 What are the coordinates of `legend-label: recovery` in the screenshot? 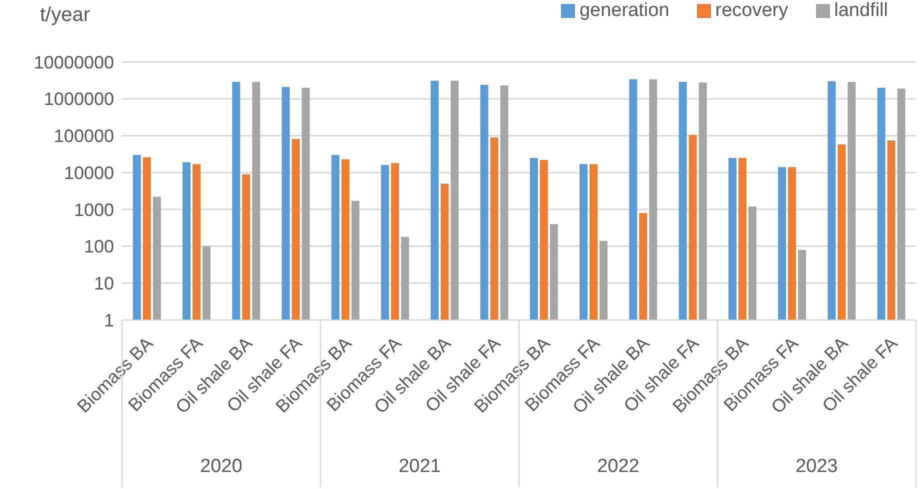 It's located at (751, 10).